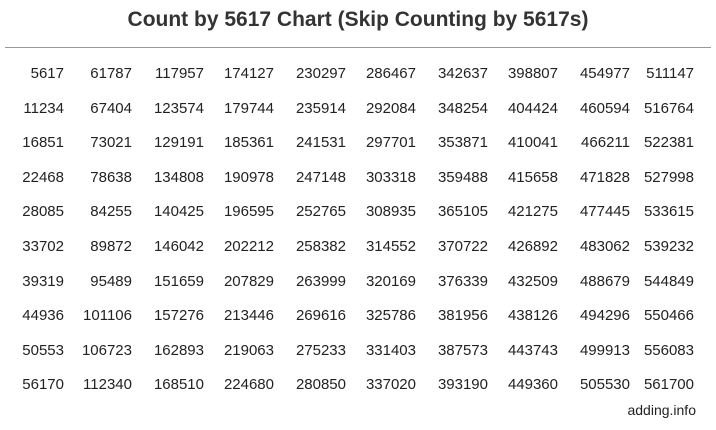 The image size is (716, 430). What do you see at coordinates (248, 316) in the screenshot?
I see `table-cell: 213446` at bounding box center [248, 316].